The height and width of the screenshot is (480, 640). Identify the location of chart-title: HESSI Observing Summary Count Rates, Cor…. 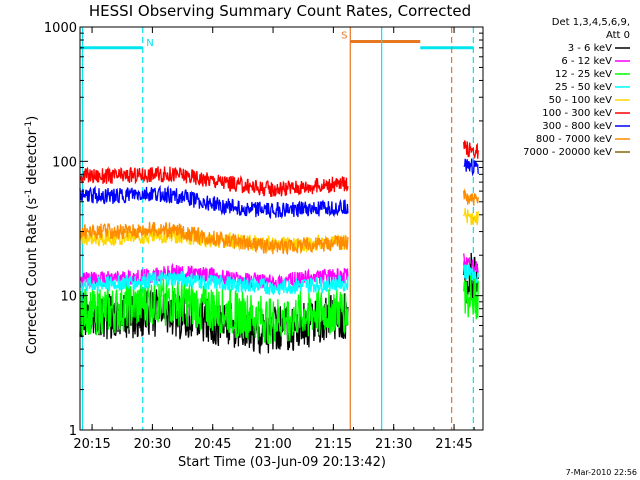
(280, 11).